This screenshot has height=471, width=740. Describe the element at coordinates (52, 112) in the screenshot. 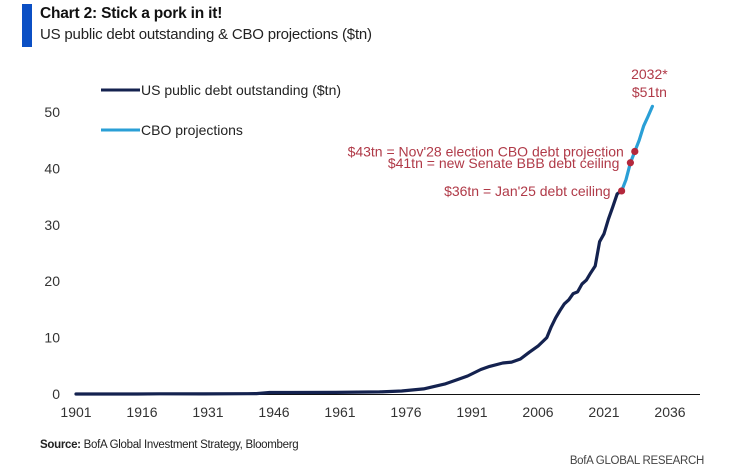

I see `y-tick-label: 50` at that location.